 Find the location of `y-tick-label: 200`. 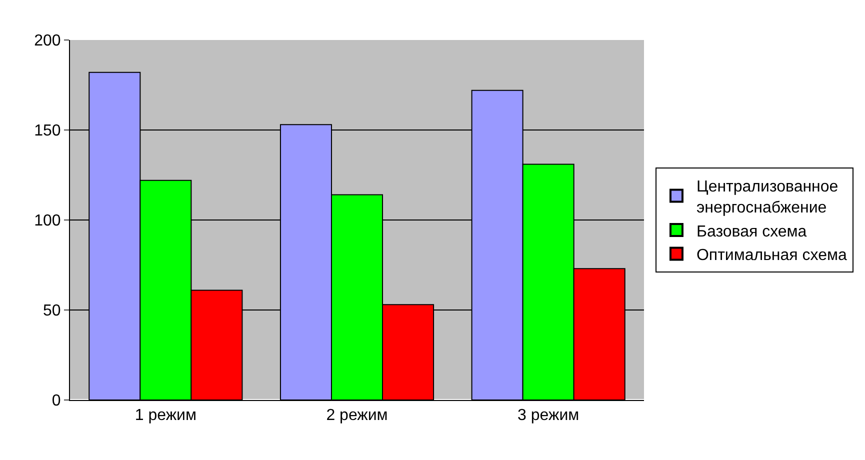

y-tick-label: 200 is located at coordinates (47, 41).